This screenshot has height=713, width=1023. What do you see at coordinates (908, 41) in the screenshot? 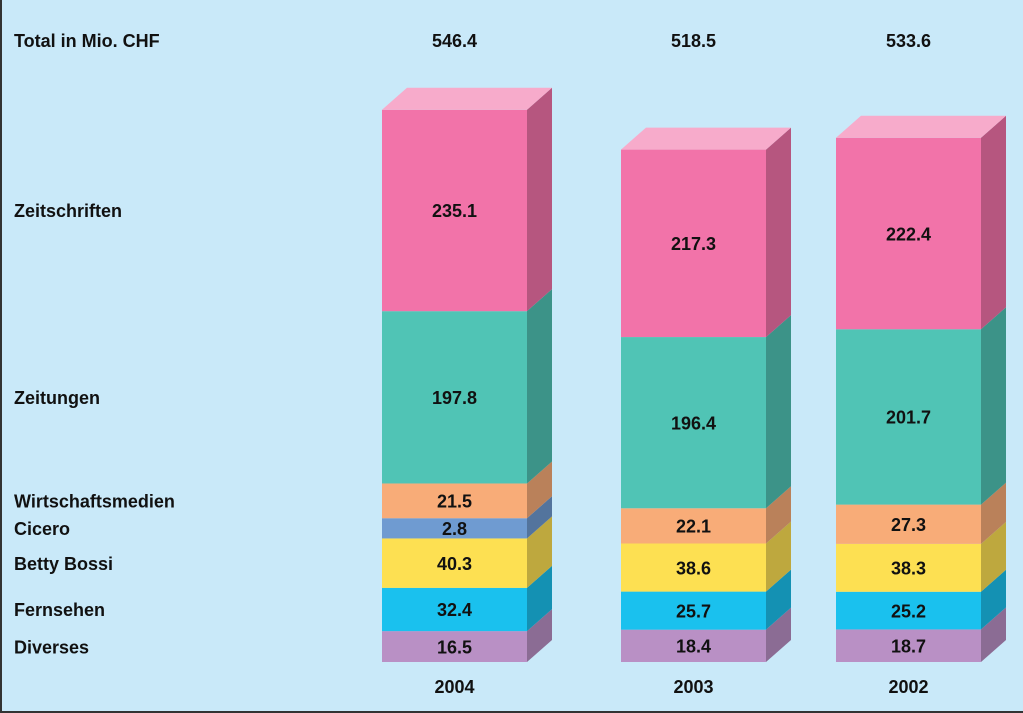
I see `total-value: 533.6` at bounding box center [908, 41].